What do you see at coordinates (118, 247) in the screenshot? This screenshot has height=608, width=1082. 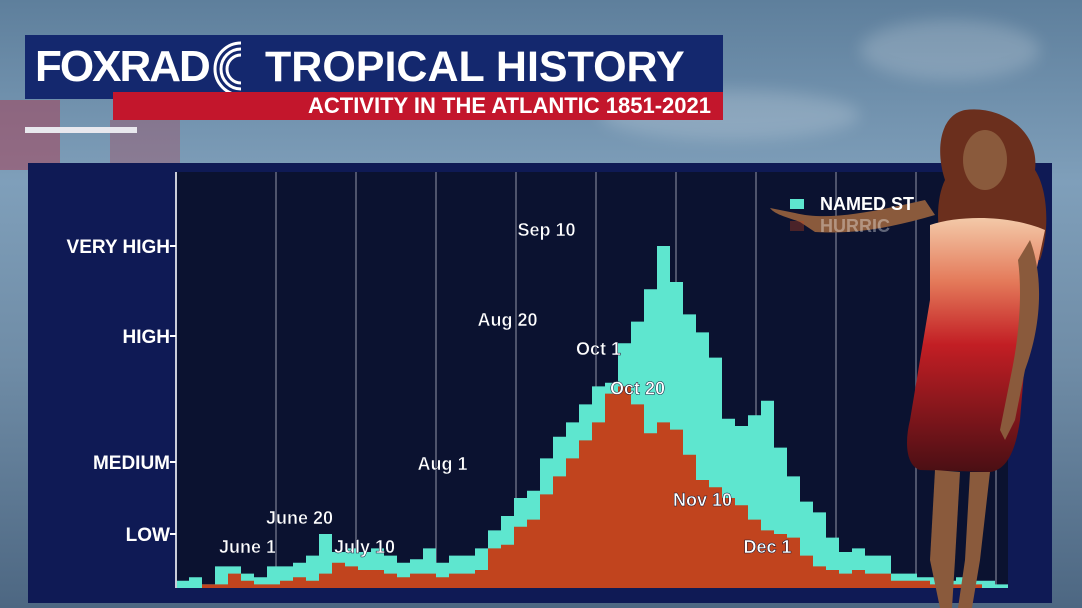 I see `y-tick-label: VERY HIGH` at bounding box center [118, 247].